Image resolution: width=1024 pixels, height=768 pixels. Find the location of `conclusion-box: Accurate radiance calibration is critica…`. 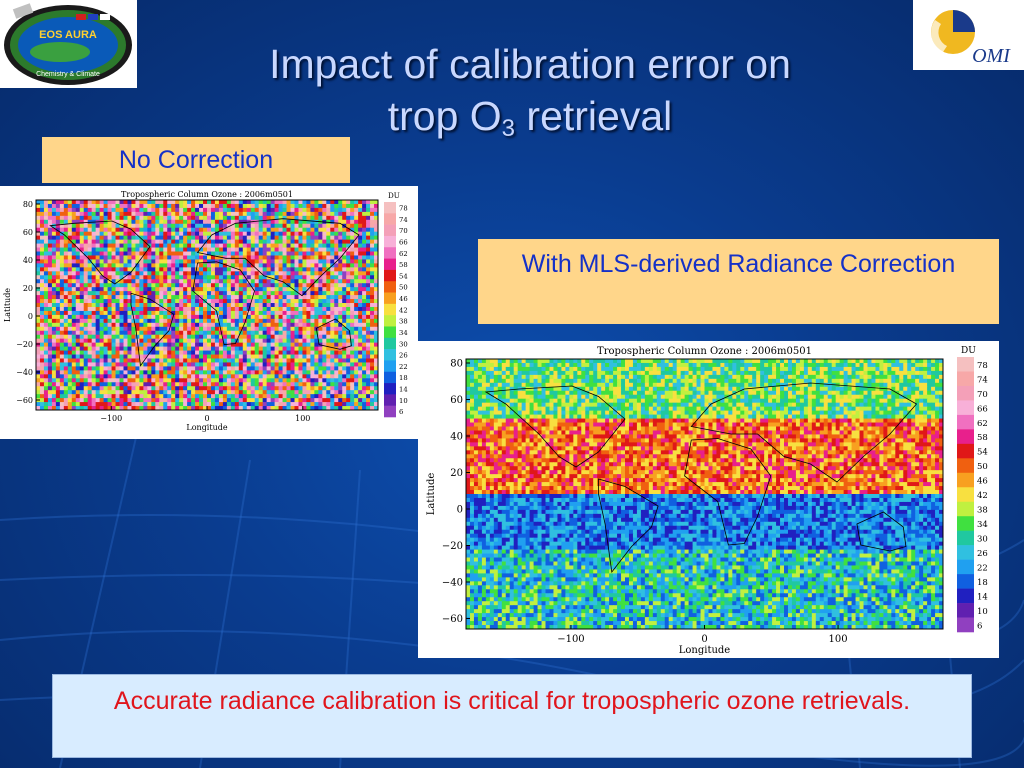

conclusion-box: Accurate radiance calibration is critica… is located at coordinates (512, 716).